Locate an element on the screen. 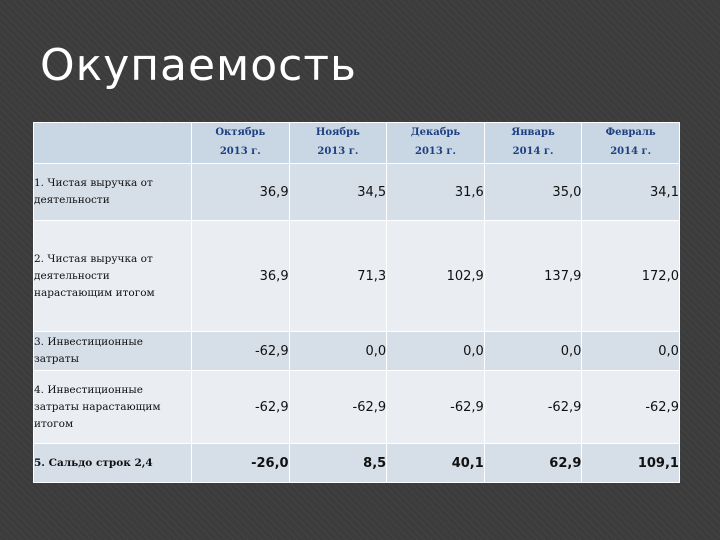 Image resolution: width=720 pixels, height=540 pixels. table-cell: 34,1 is located at coordinates (630, 192).